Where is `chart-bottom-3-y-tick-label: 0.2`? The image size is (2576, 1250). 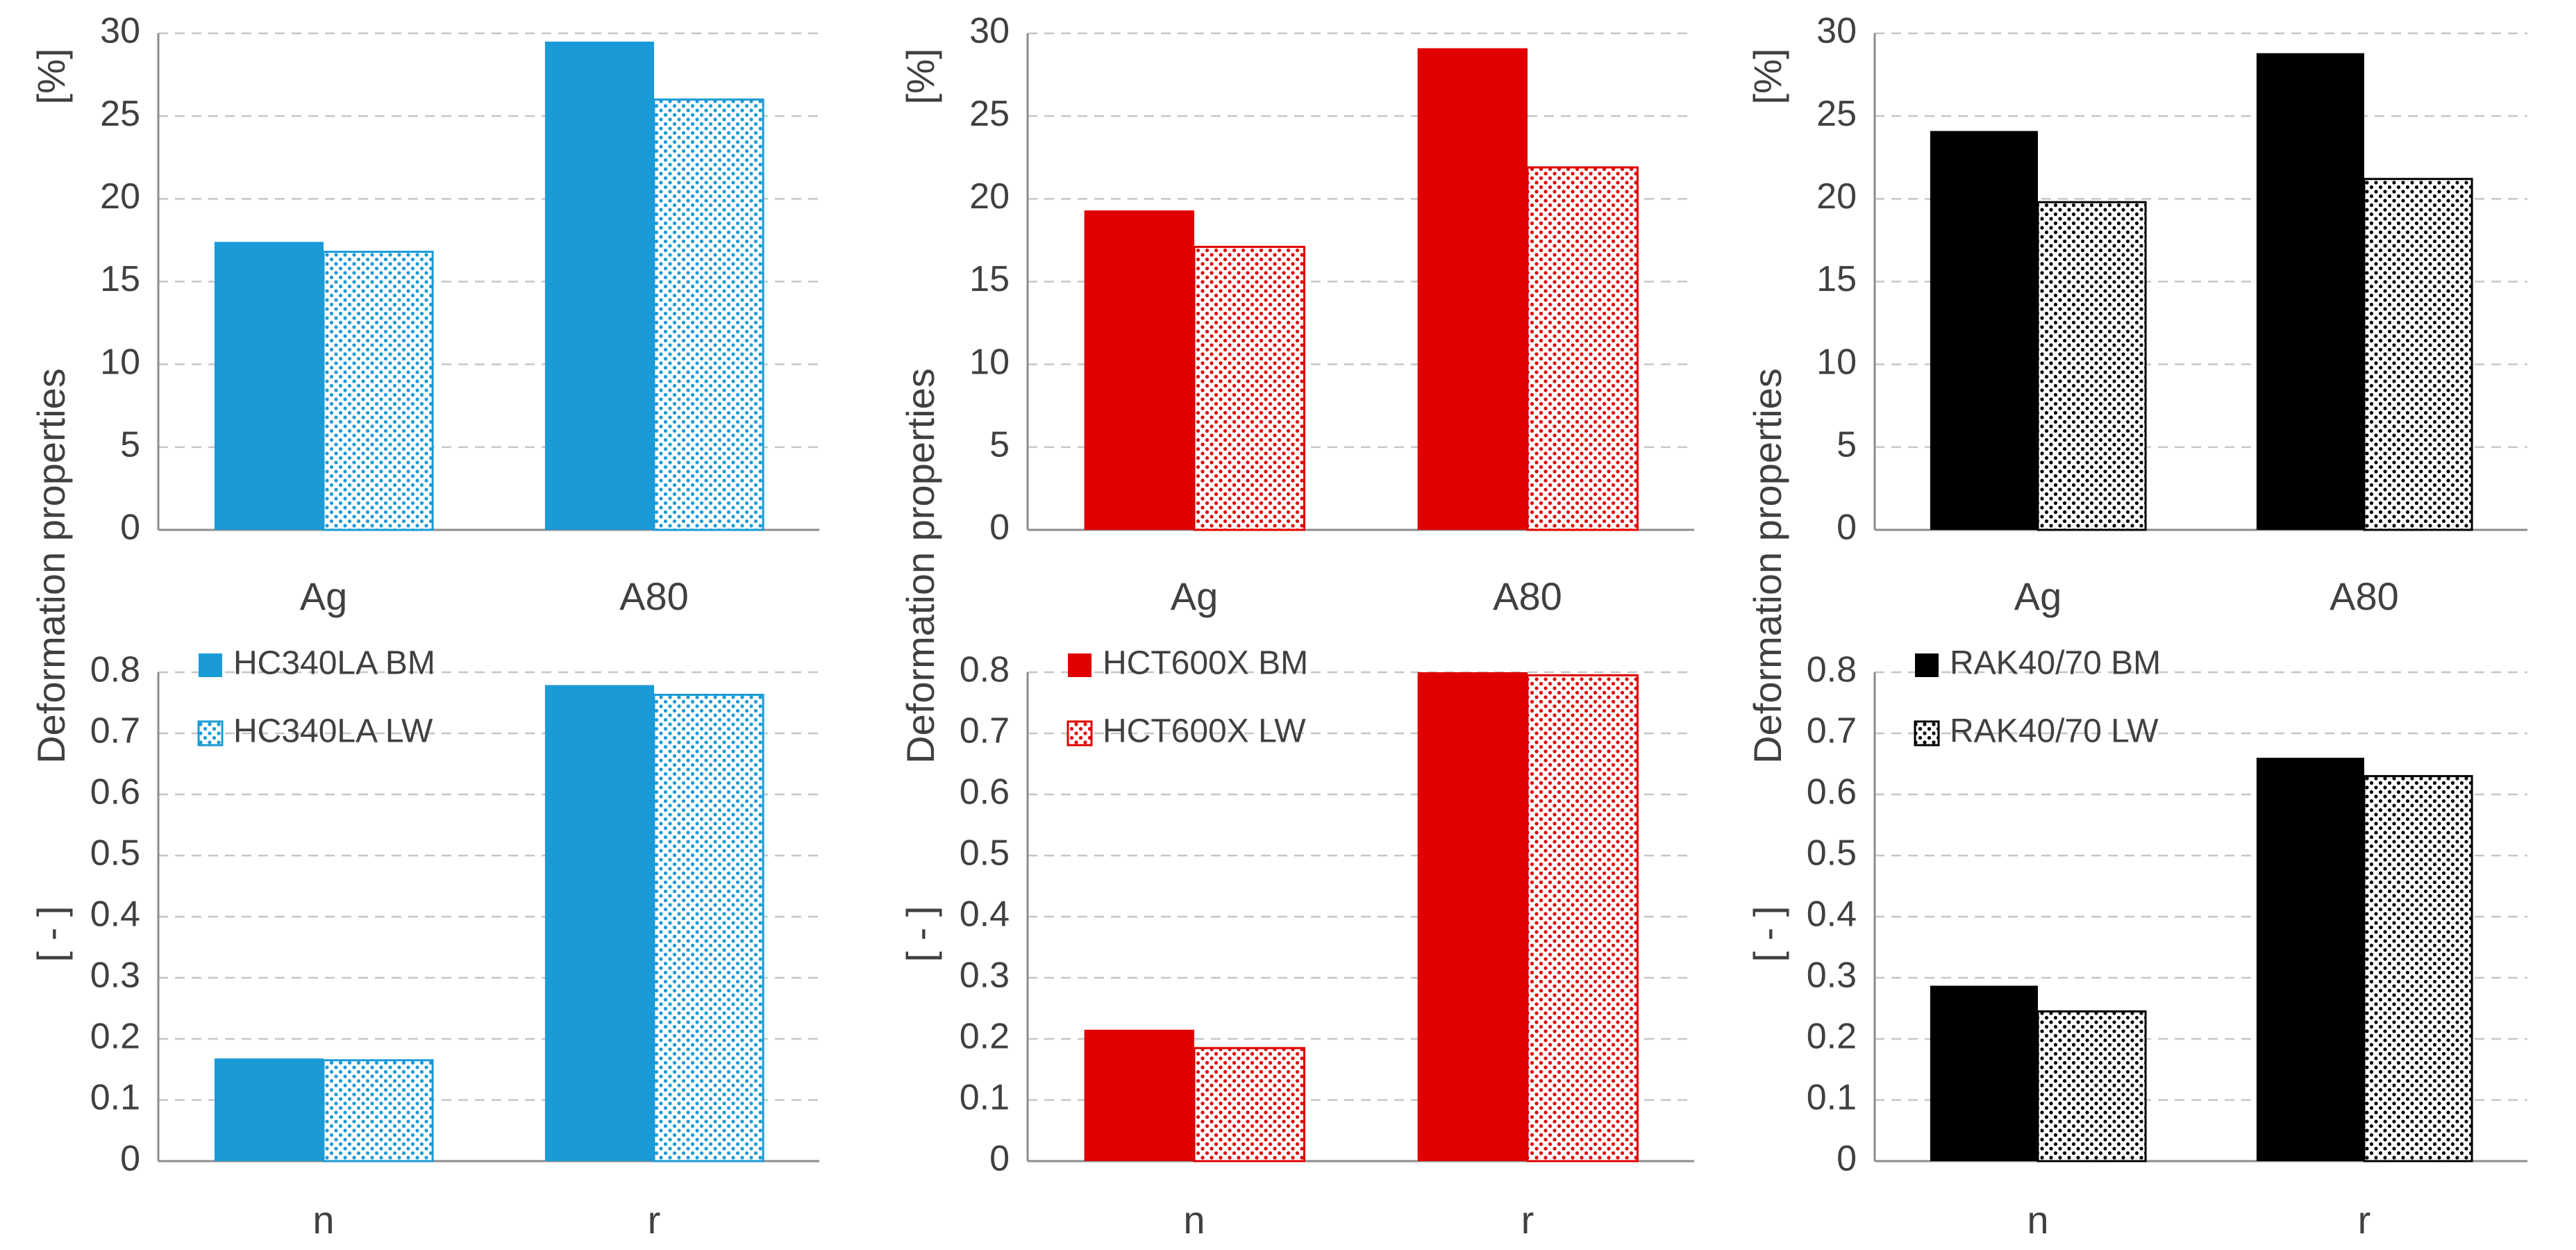 chart-bottom-3-y-tick-label: 0.2 is located at coordinates (1832, 1037).